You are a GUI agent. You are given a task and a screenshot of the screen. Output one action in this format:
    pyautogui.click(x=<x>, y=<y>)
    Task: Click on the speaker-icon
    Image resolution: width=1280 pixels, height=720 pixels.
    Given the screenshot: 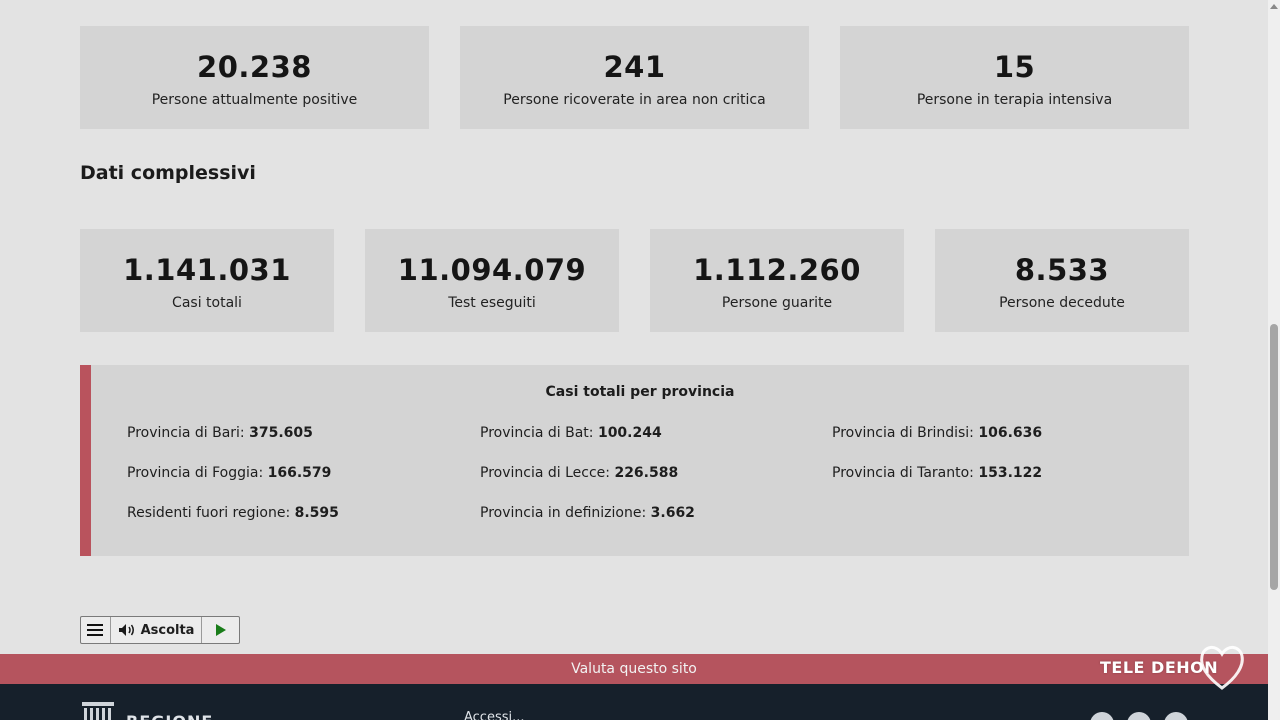 What is the action you would take?
    pyautogui.click(x=126, y=630)
    